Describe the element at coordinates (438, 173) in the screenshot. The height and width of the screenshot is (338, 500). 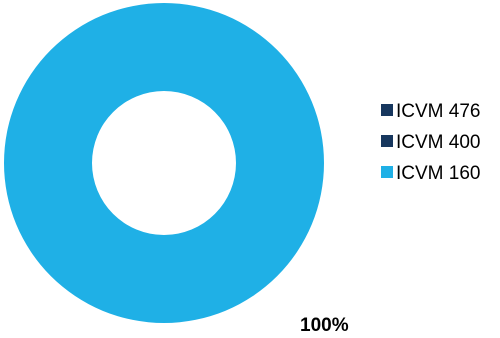
I see `legend-label-icvm-160: ICVM 160` at that location.